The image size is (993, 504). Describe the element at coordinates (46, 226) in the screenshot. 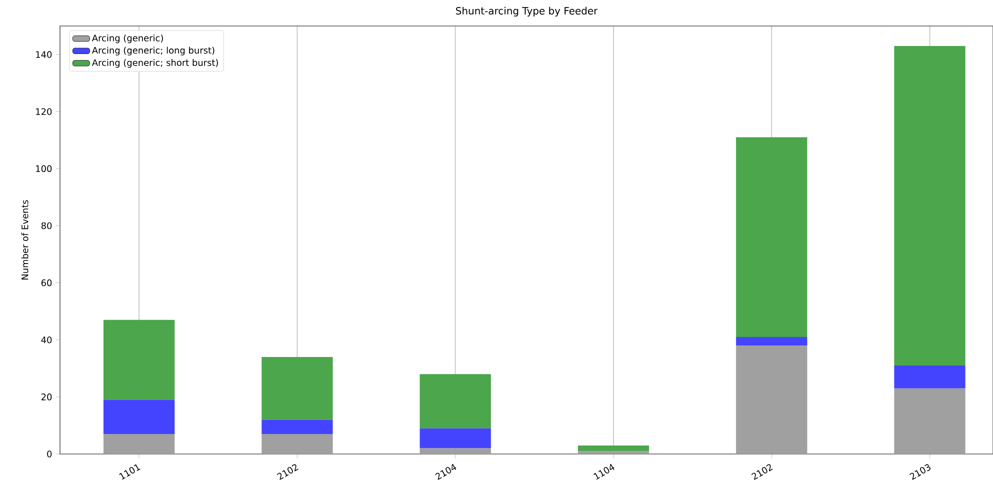

I see `y-tick-label: 80` at that location.